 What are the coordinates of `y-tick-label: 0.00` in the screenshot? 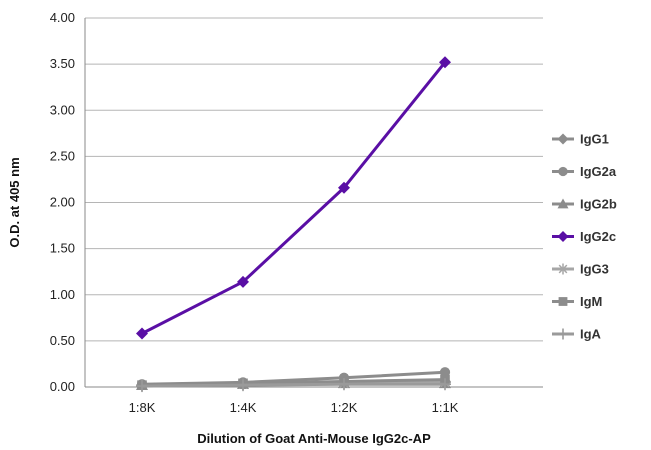 It's located at (62, 386).